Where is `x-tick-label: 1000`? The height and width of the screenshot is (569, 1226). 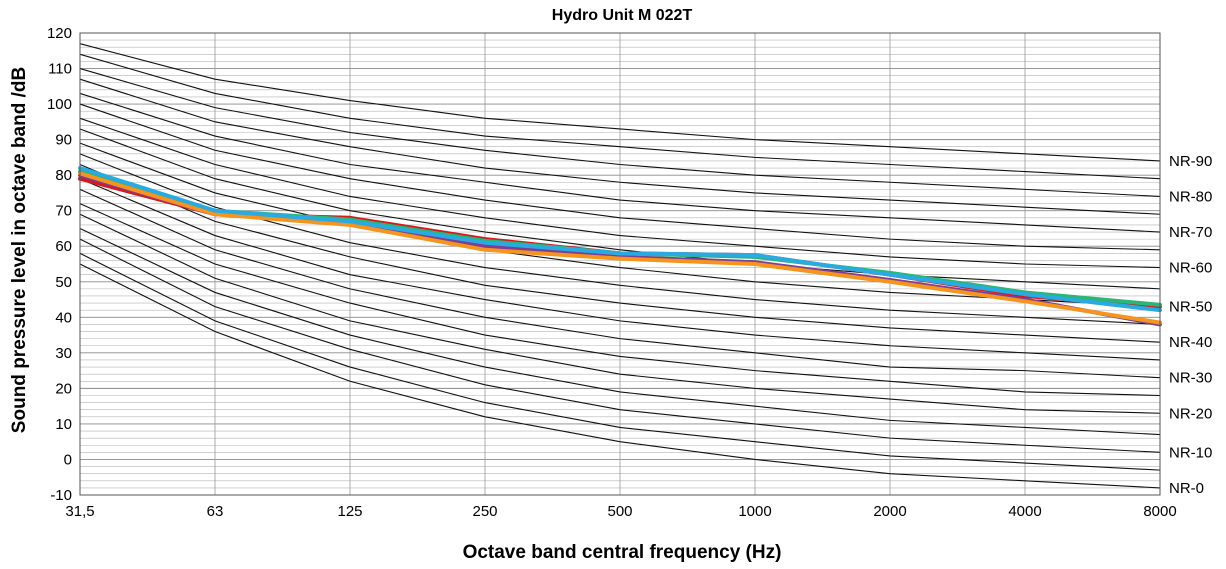
x-tick-label: 1000 is located at coordinates (754, 511).